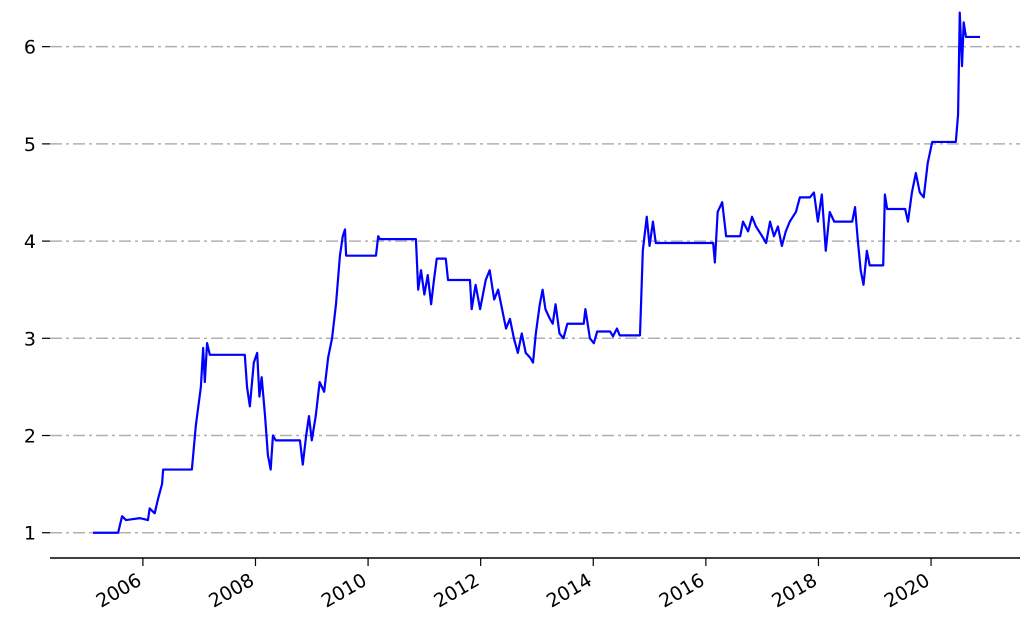 The image size is (1032, 642). What do you see at coordinates (569, 590) in the screenshot?
I see `x-tick-label: 2014` at bounding box center [569, 590].